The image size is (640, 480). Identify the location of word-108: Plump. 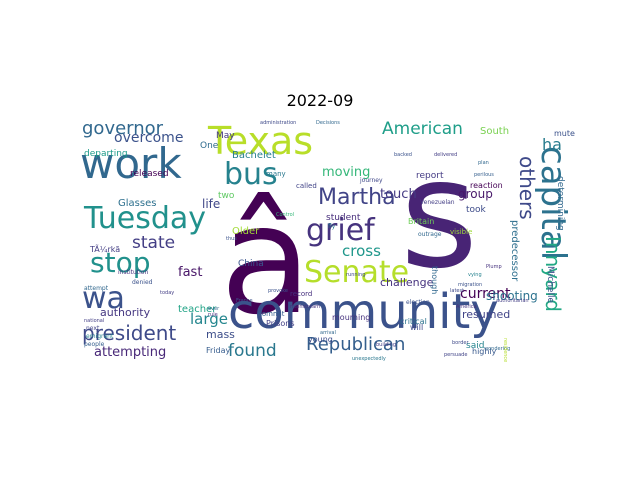
(494, 267).